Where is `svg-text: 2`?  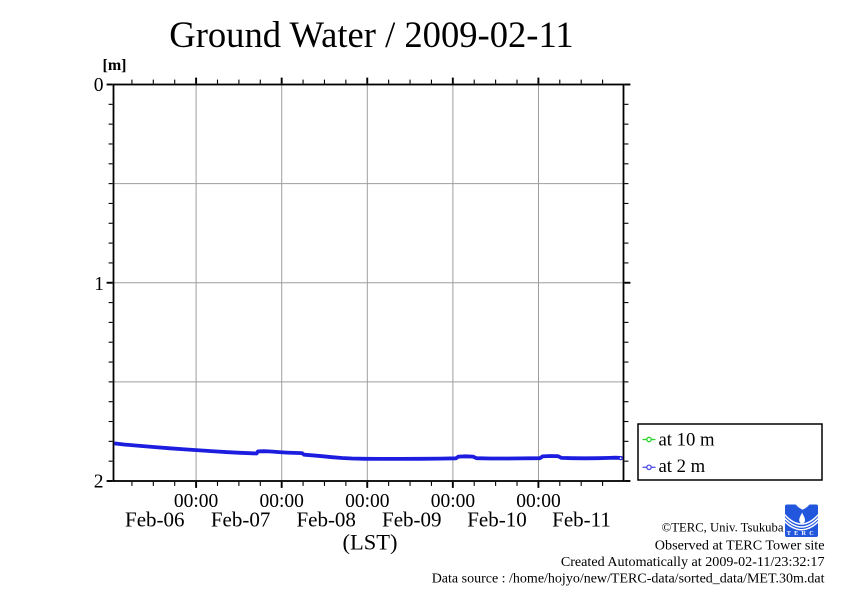
svg-text: 2 is located at coordinates (99, 481).